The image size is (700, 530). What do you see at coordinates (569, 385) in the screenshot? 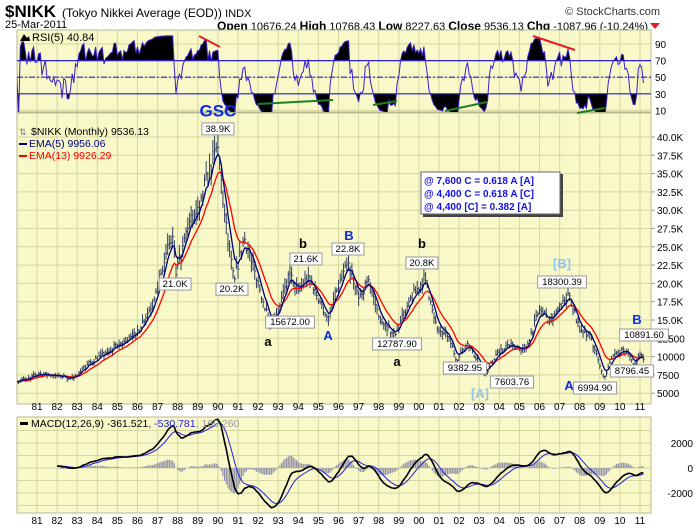
I see `wave-label: A` at bounding box center [569, 385].